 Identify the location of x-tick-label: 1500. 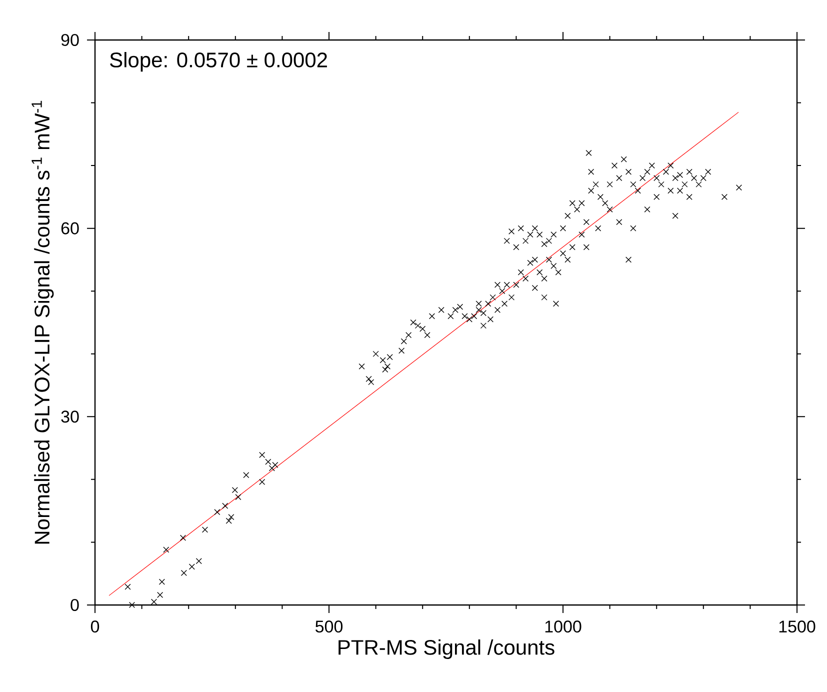
(797, 626).